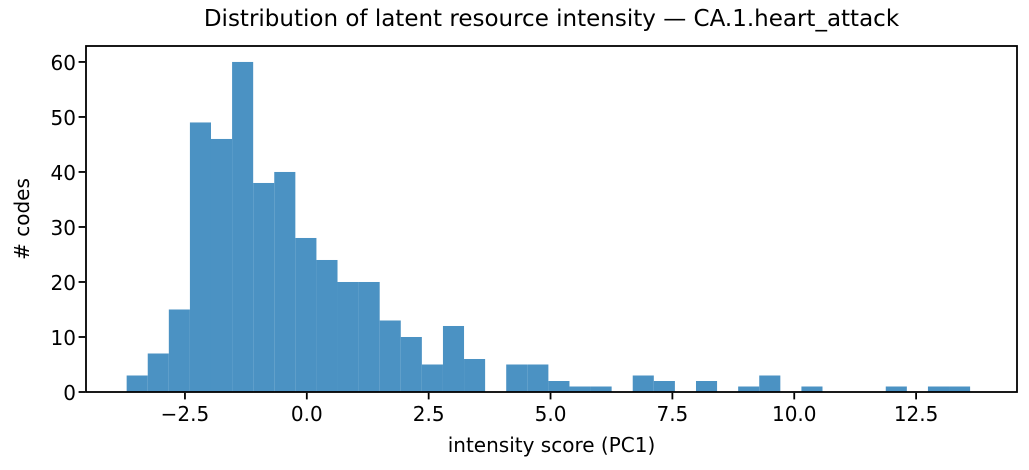  I want to click on y-tick-label: 40, so click(63, 172).